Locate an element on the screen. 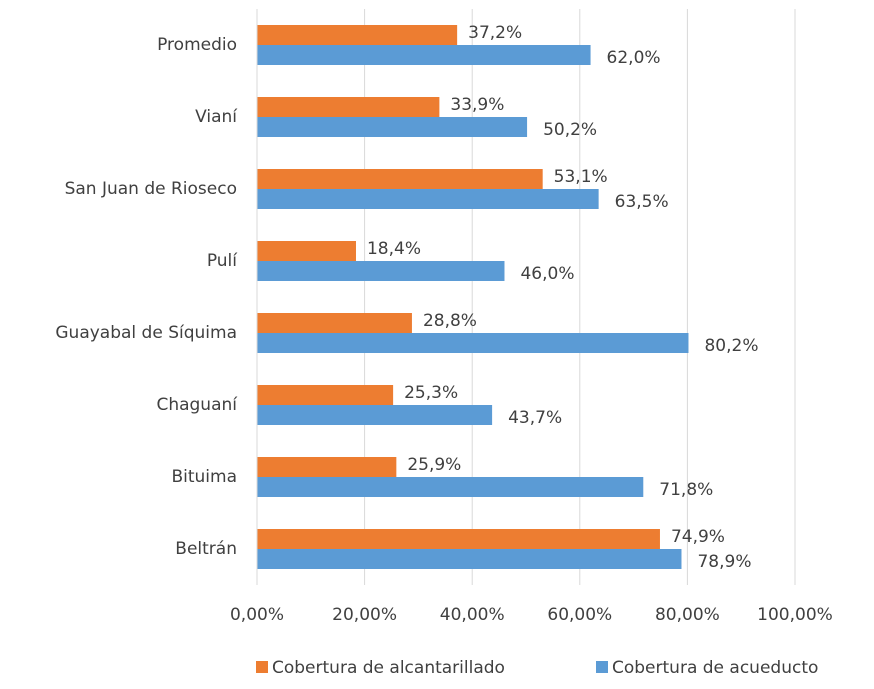 The width and height of the screenshot is (874, 689). y-tick-label: Promedio is located at coordinates (197, 45).